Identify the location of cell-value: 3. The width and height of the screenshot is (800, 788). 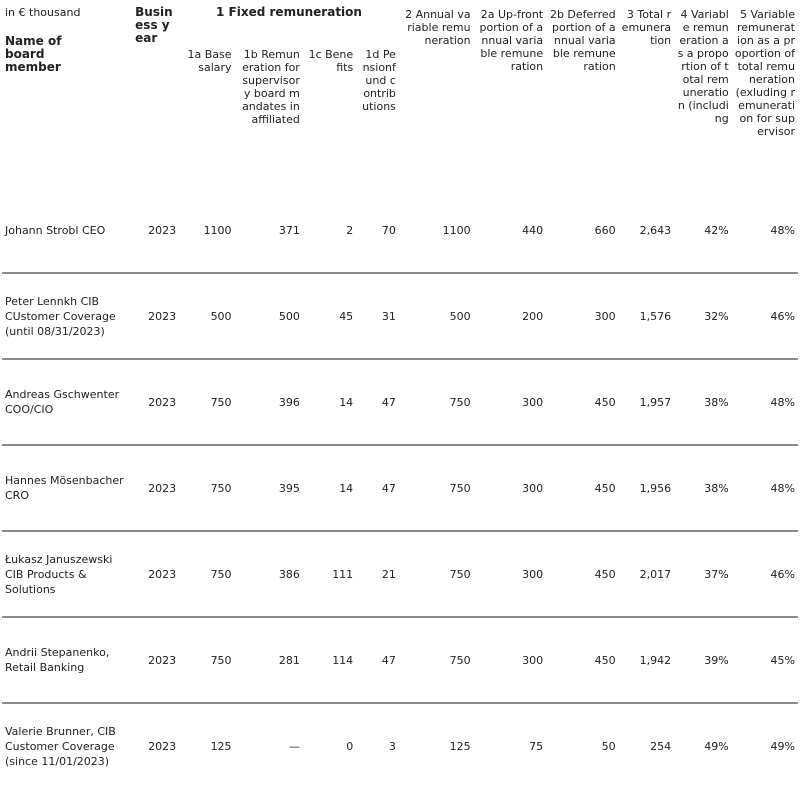
(377, 745).